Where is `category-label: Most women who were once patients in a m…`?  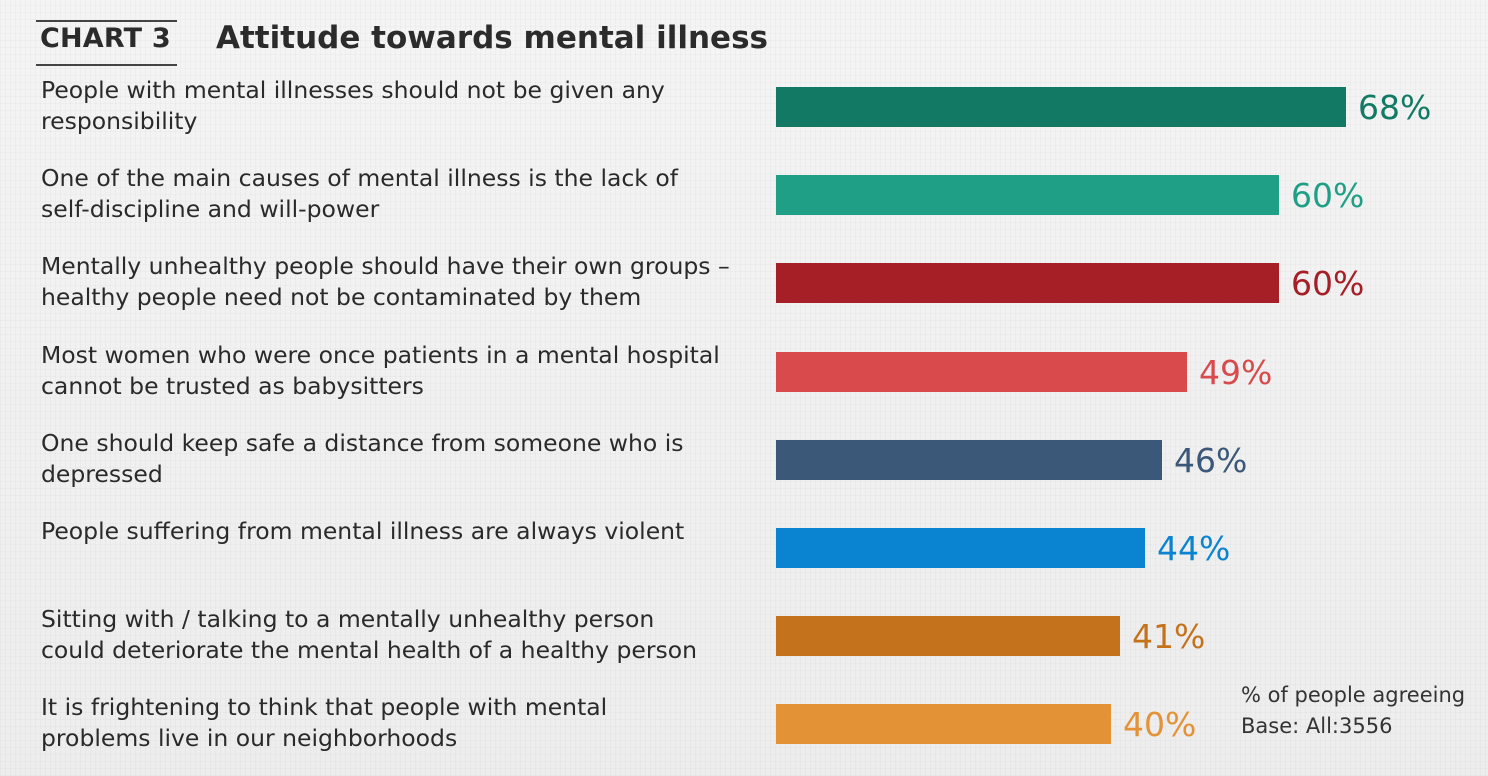 category-label: Most women who were once patients in a m… is located at coordinates (401, 371).